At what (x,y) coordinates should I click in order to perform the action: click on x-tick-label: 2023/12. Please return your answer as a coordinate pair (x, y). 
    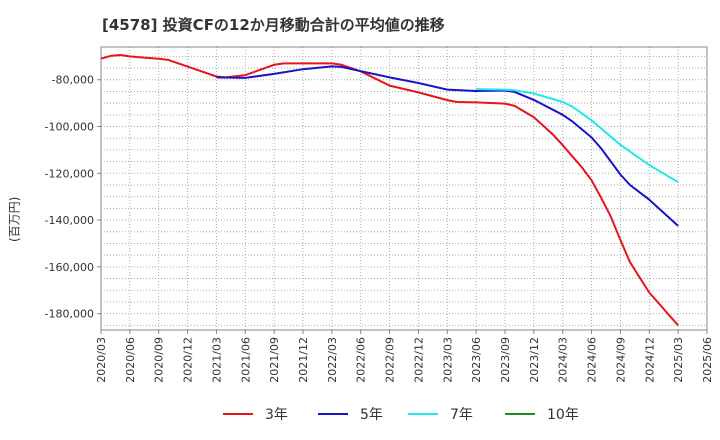
    Looking at the image, I should click on (534, 360).